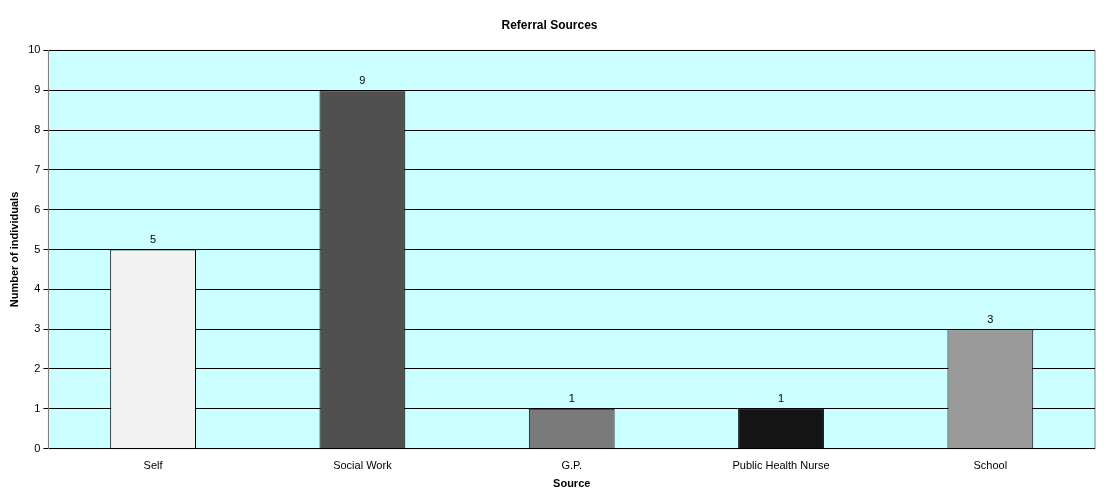 The image size is (1109, 497). I want to click on y-tick-label: 9, so click(37, 89).